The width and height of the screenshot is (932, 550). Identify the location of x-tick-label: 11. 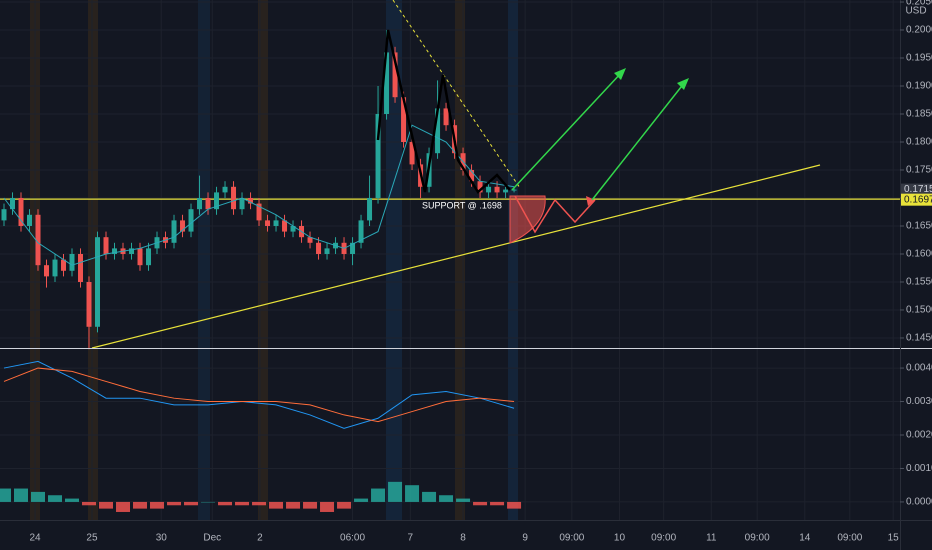
(711, 538).